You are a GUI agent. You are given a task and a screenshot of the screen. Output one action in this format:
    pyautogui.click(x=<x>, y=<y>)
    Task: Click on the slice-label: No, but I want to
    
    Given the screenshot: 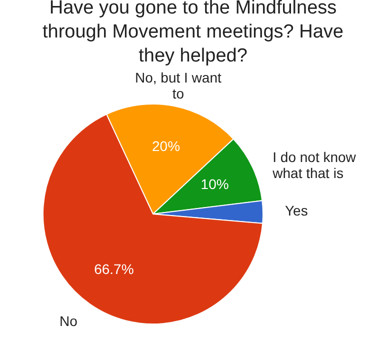 What is the action you would take?
    pyautogui.click(x=178, y=85)
    